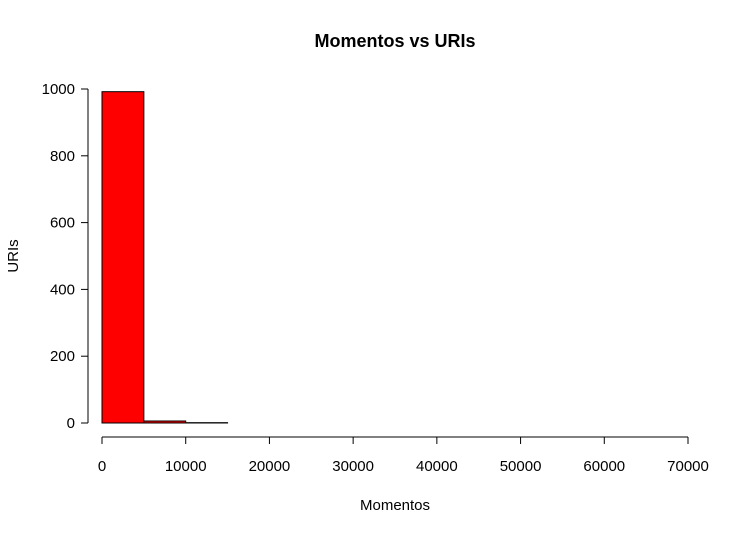 Image resolution: width=752 pixels, height=534 pixels. What do you see at coordinates (186, 466) in the screenshot?
I see `x-tick-label-1: 10000` at bounding box center [186, 466].